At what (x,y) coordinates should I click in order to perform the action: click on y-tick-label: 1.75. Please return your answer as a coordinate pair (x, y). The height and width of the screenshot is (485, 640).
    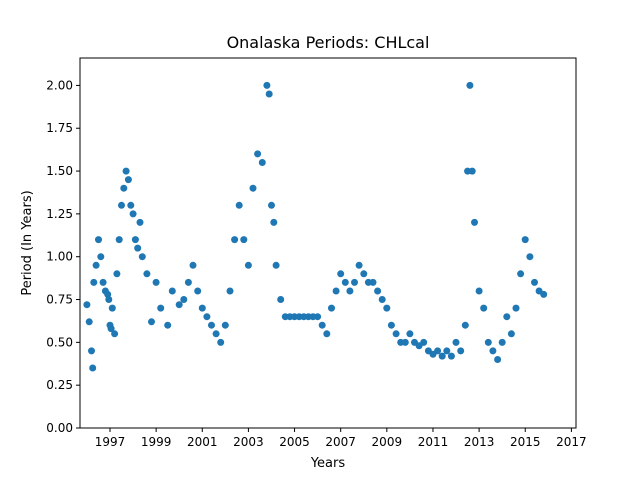
    Looking at the image, I should click on (59, 128).